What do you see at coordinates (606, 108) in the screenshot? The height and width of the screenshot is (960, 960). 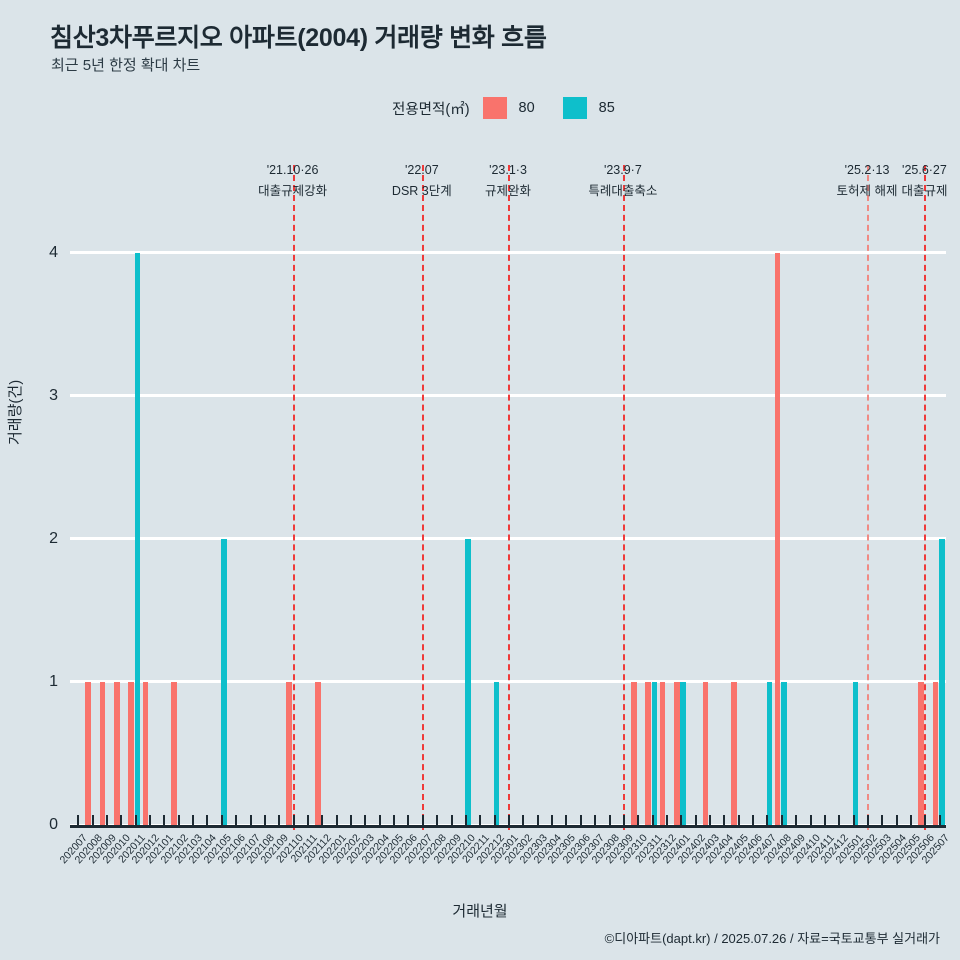 I see `legend-label-85: 85` at bounding box center [606, 108].